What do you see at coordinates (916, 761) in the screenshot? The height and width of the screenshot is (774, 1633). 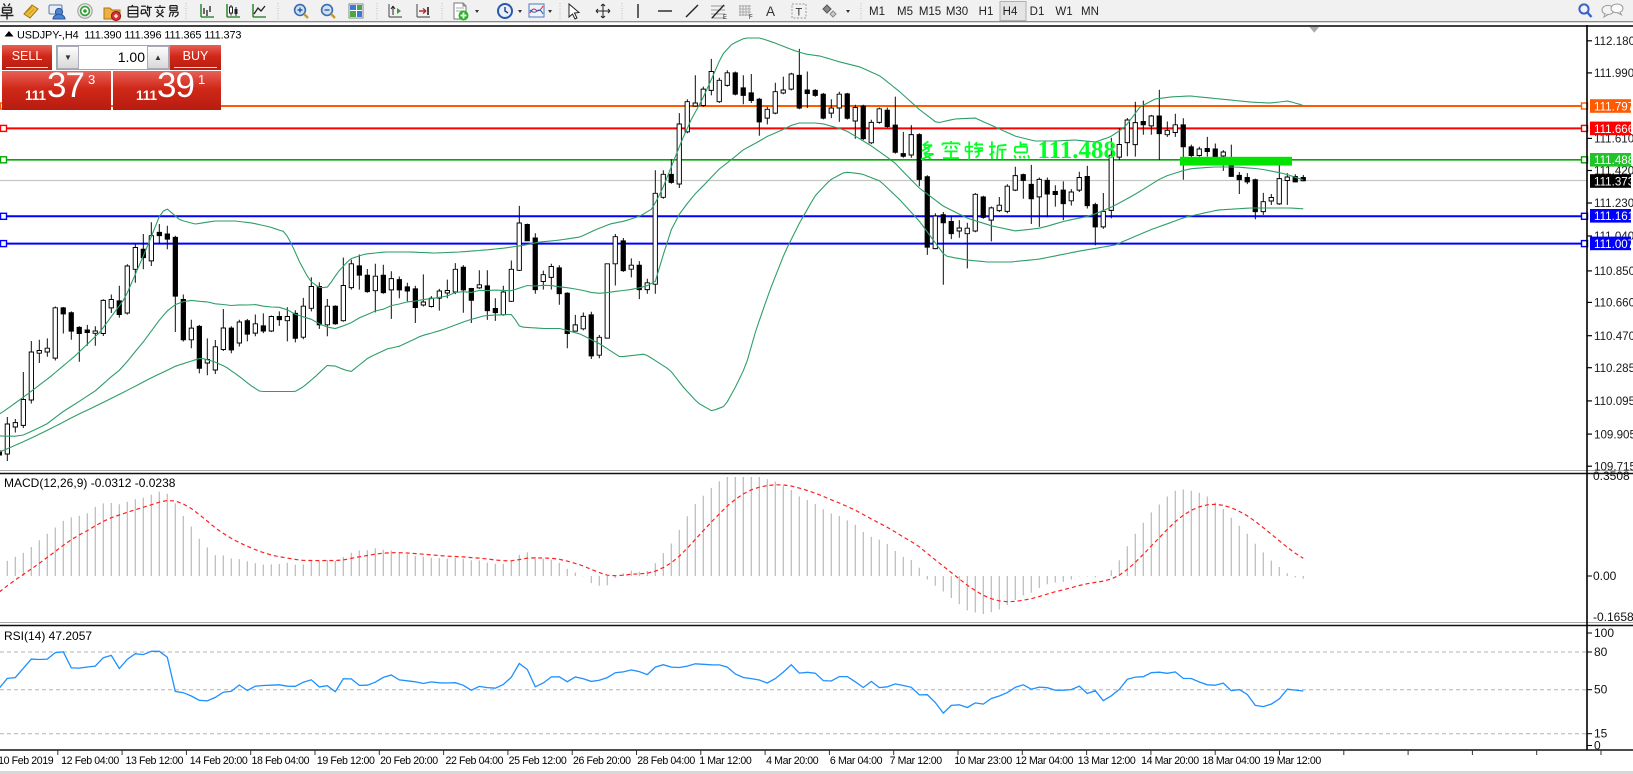 I see `svg-text: 7 Mar 12:00` at bounding box center [916, 761].